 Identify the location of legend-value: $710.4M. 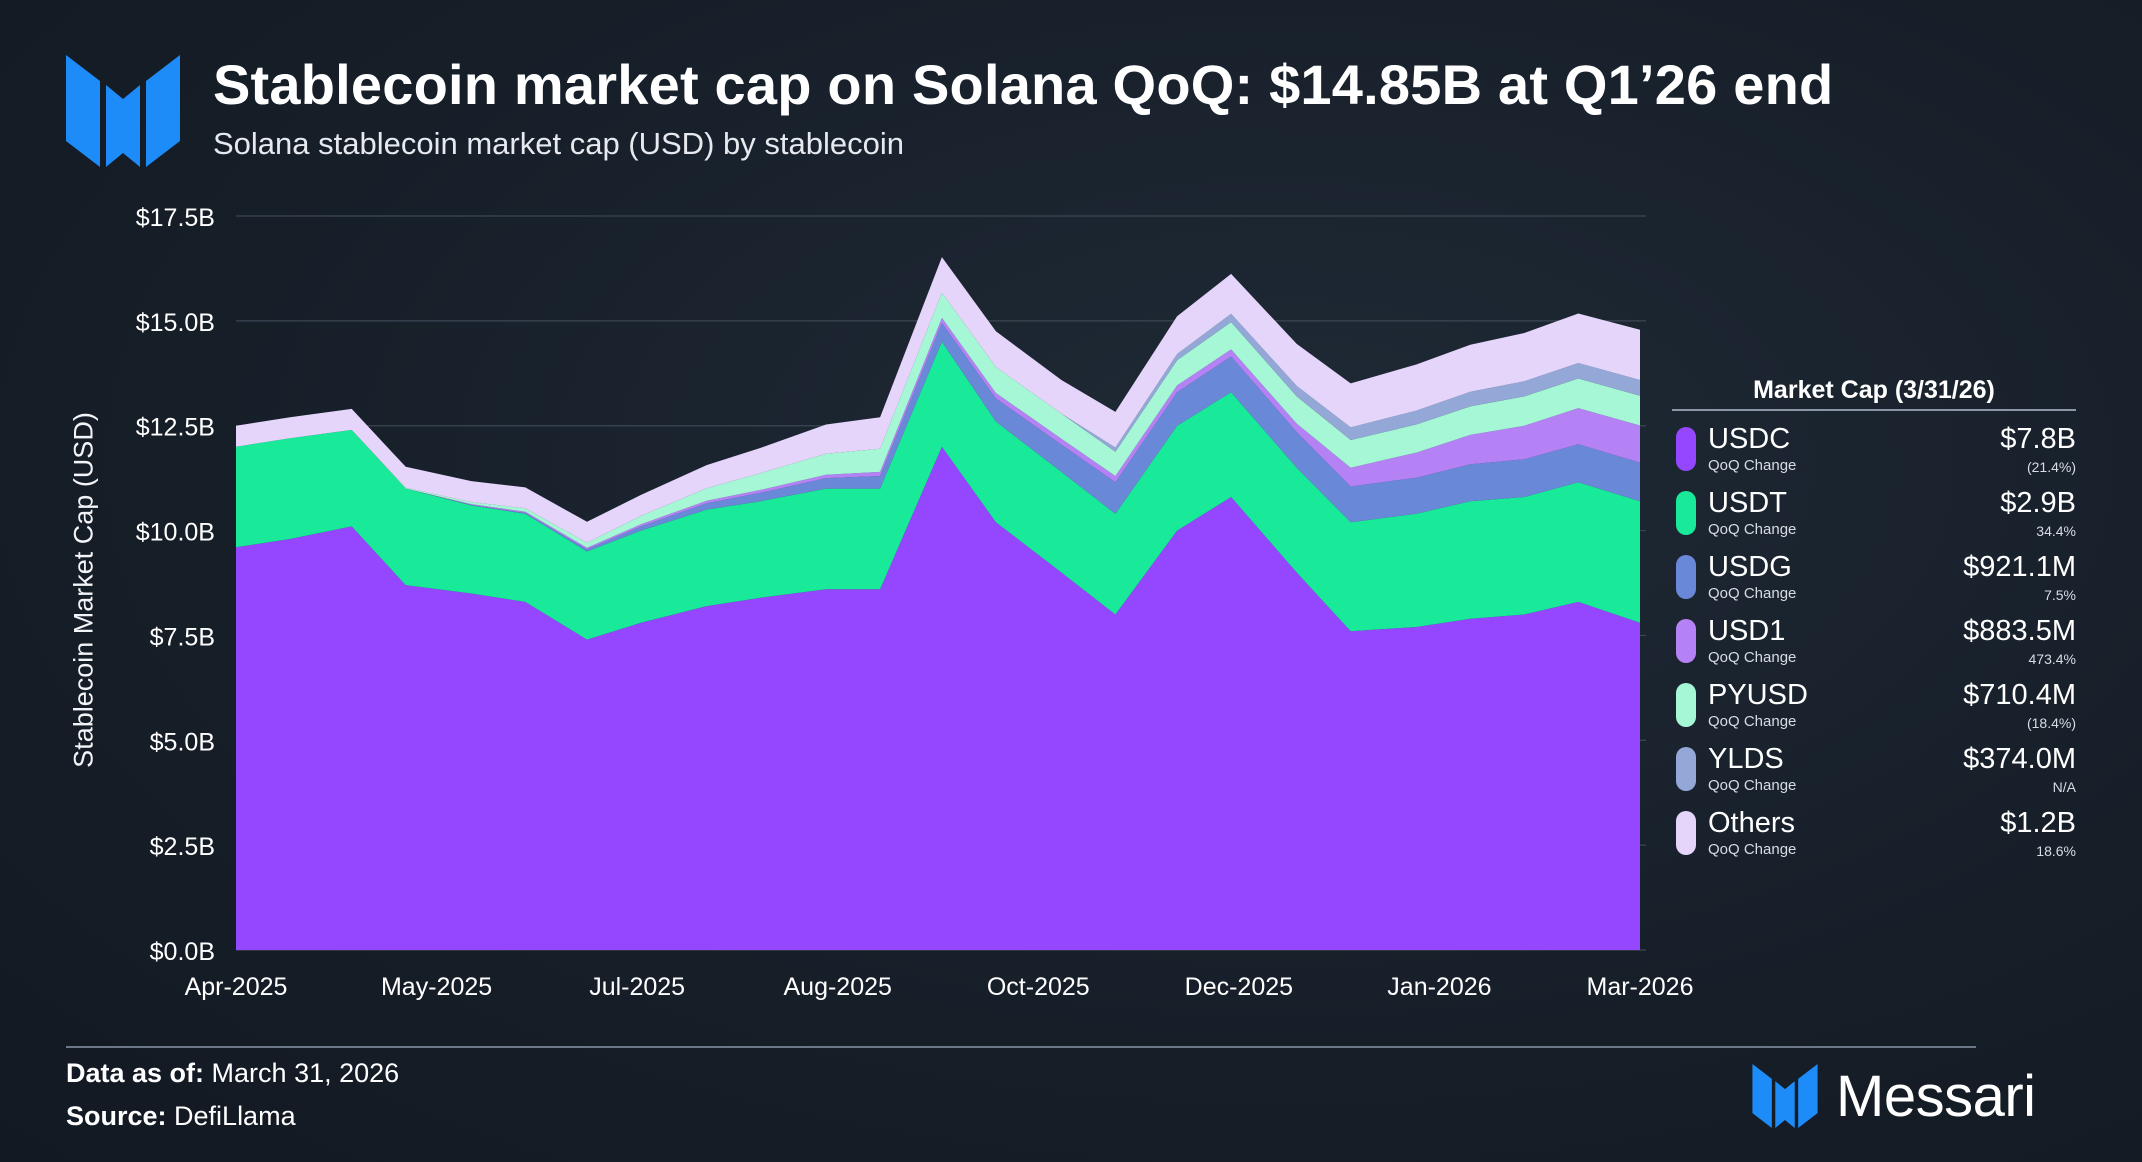
(2019, 695).